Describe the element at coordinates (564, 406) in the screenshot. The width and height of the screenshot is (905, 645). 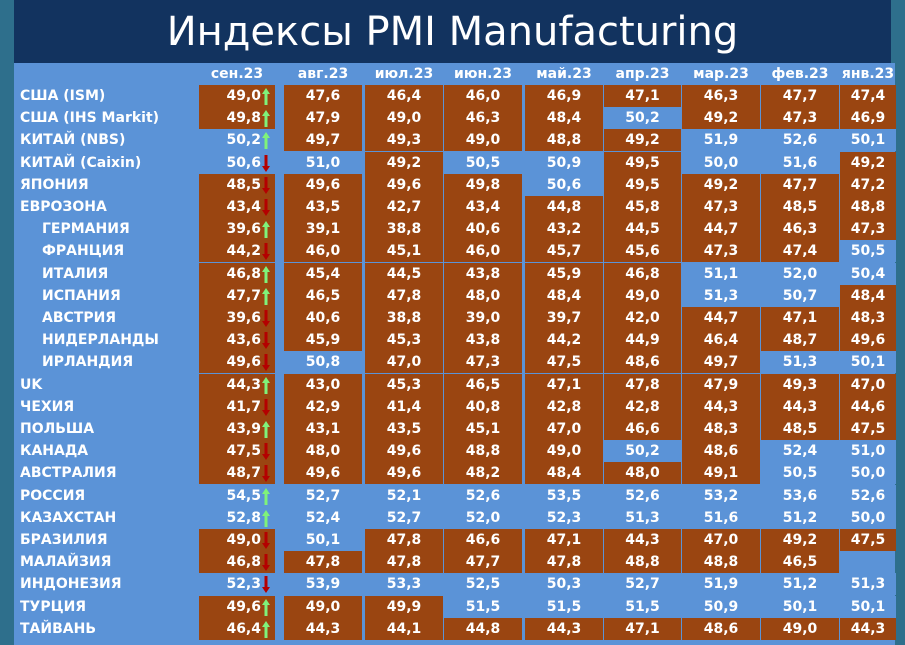
I see `value-cell: 42,8` at that location.